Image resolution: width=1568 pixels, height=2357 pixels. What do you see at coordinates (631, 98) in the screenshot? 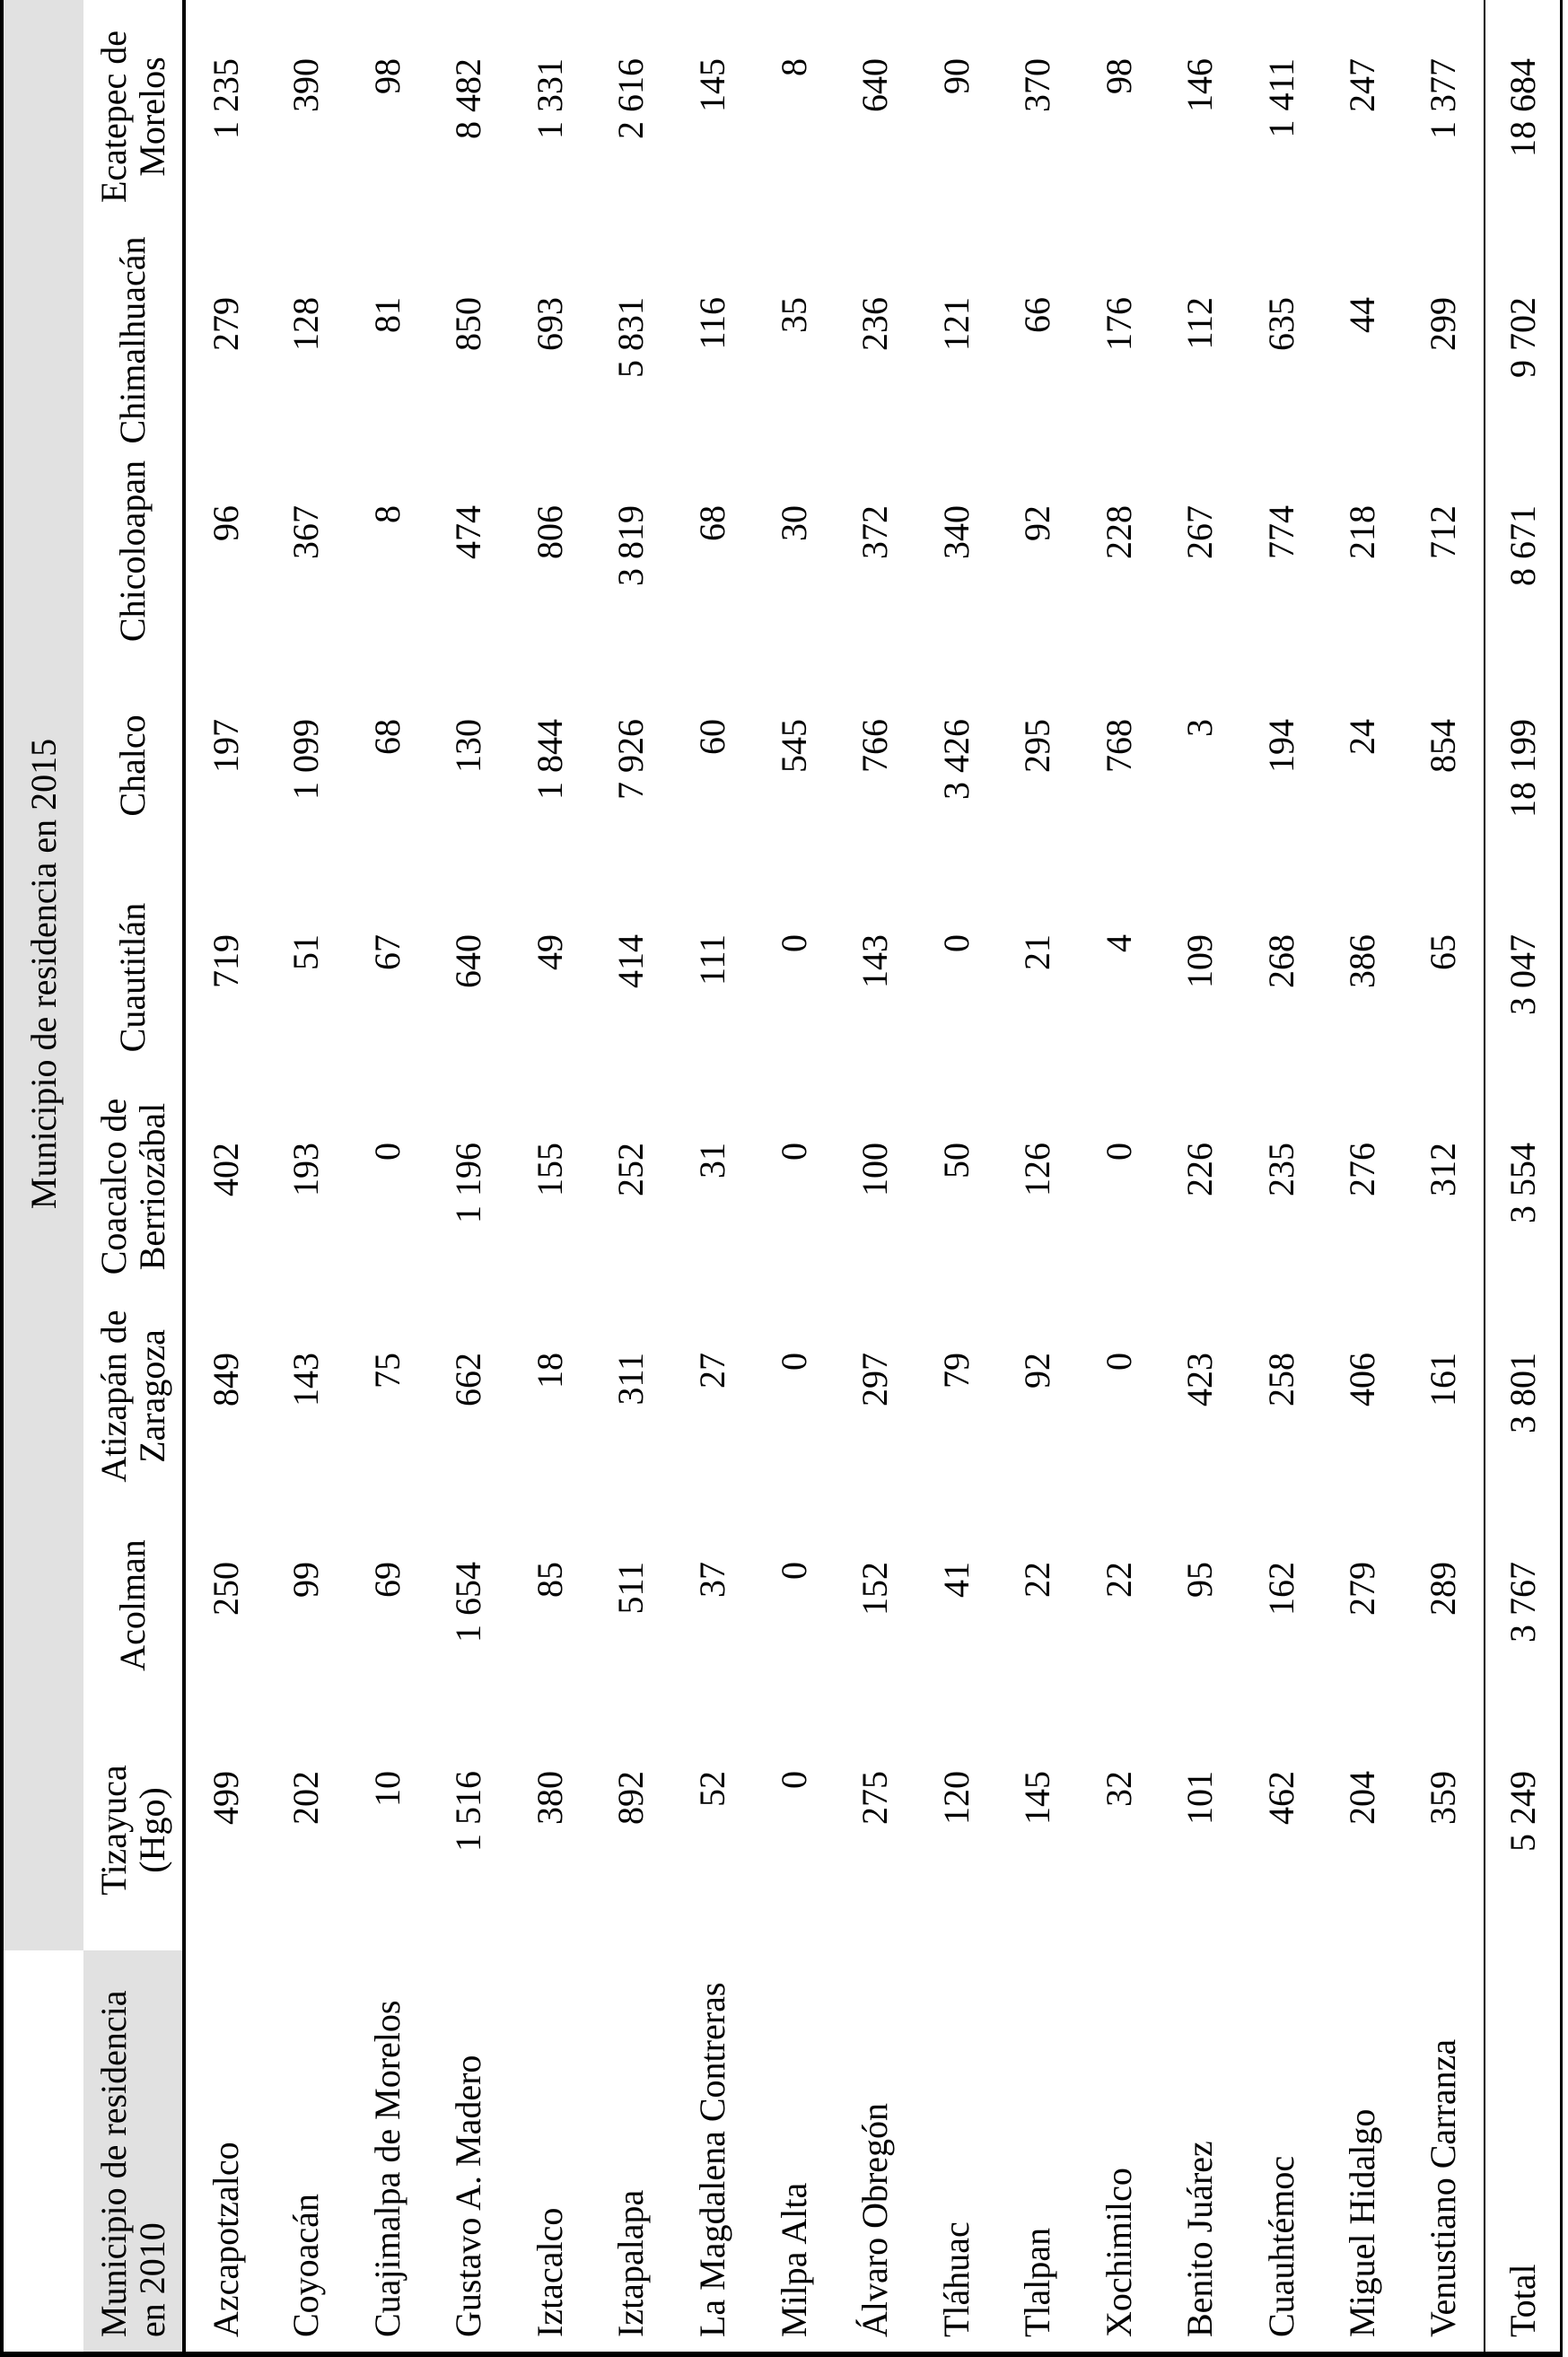
I see `value-cell: 2 616` at bounding box center [631, 98].